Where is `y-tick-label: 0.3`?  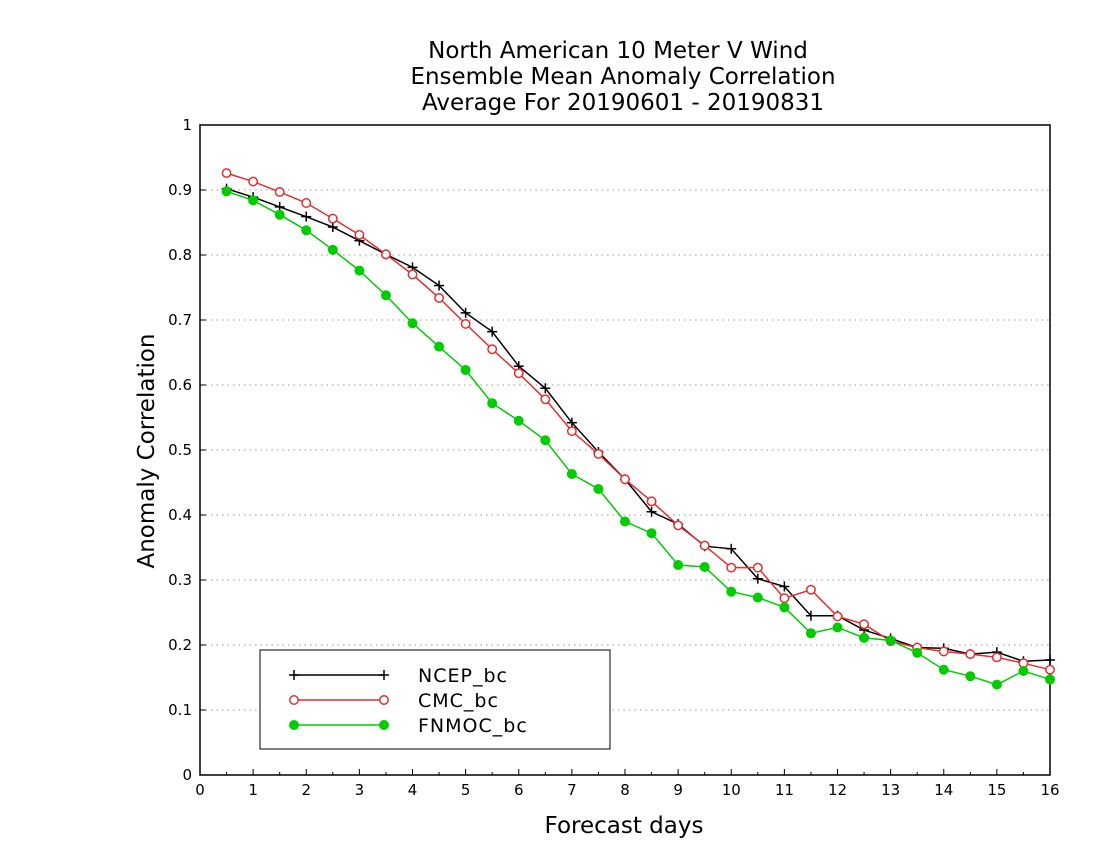
y-tick-label: 0.3 is located at coordinates (180, 580).